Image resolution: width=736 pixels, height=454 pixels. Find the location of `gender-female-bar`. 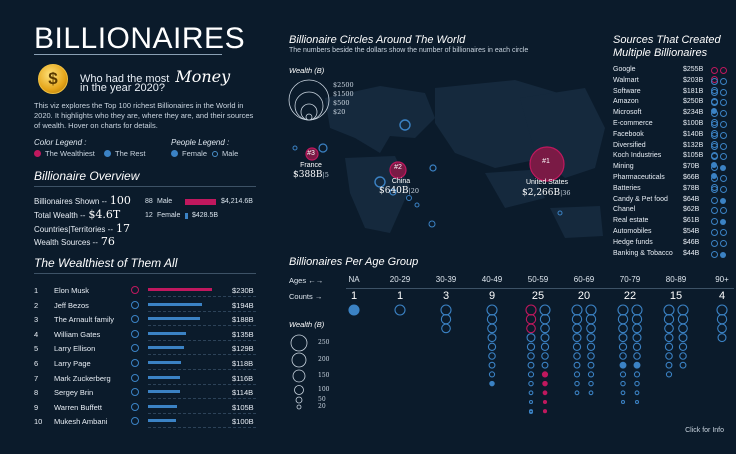

gender-female-bar is located at coordinates (186, 216).